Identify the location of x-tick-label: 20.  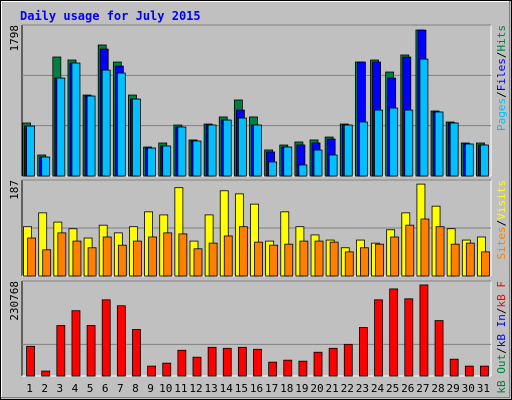
(316, 388).